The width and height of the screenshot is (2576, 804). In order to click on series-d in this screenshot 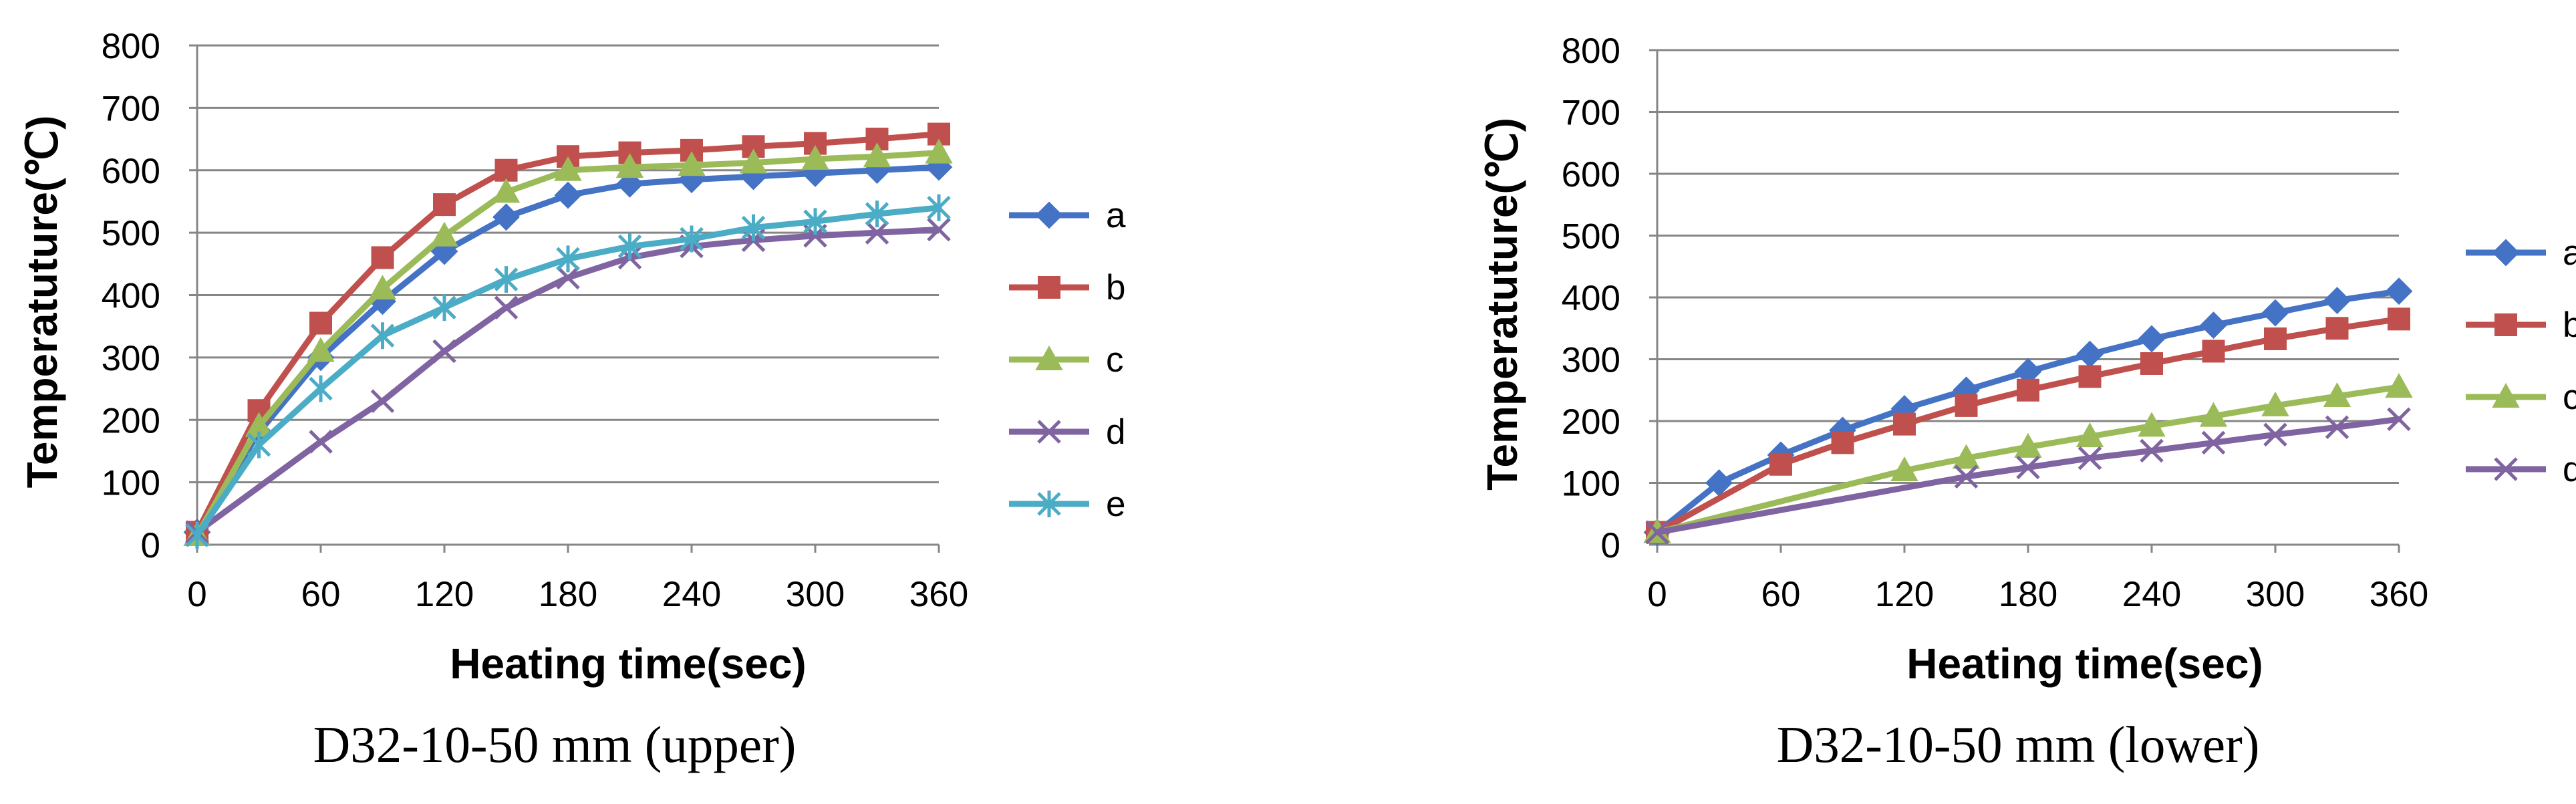, I will do `click(568, 381)`.